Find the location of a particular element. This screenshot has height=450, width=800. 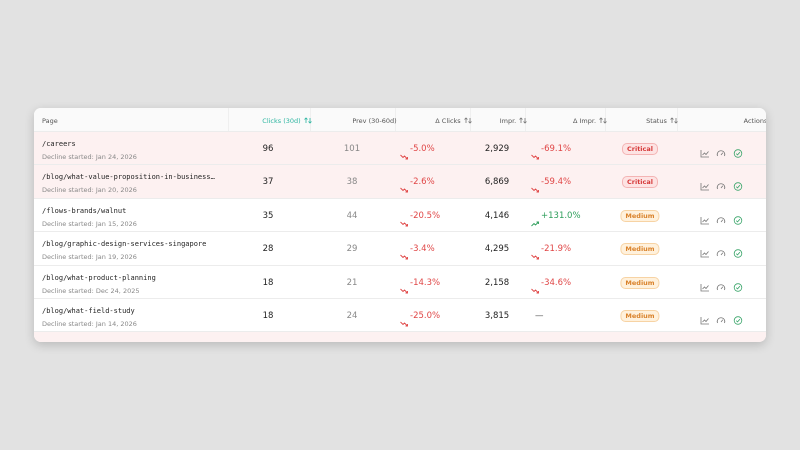

delta-value: -59.4% is located at coordinates (556, 182).